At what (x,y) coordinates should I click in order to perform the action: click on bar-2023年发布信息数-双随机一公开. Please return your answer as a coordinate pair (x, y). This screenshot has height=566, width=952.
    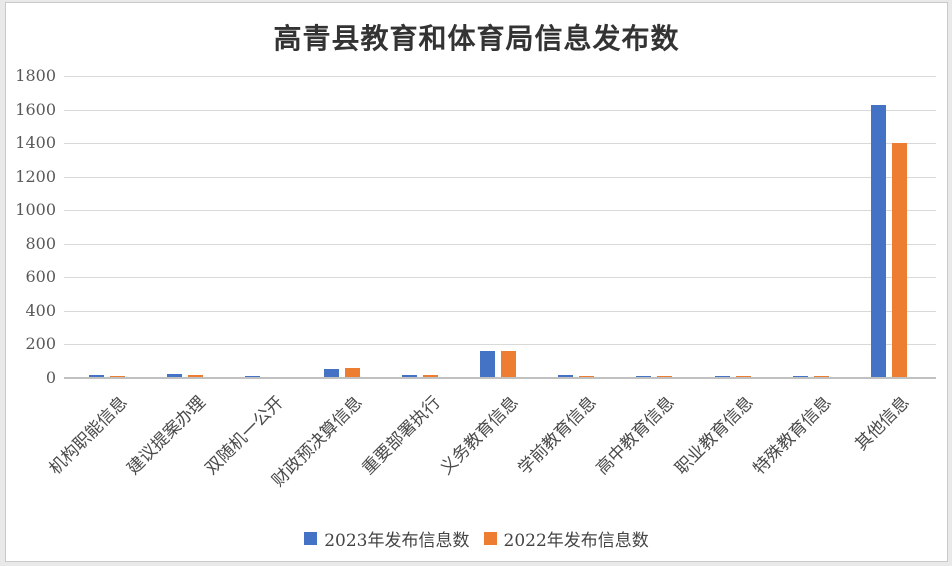
    Looking at the image, I should click on (253, 376).